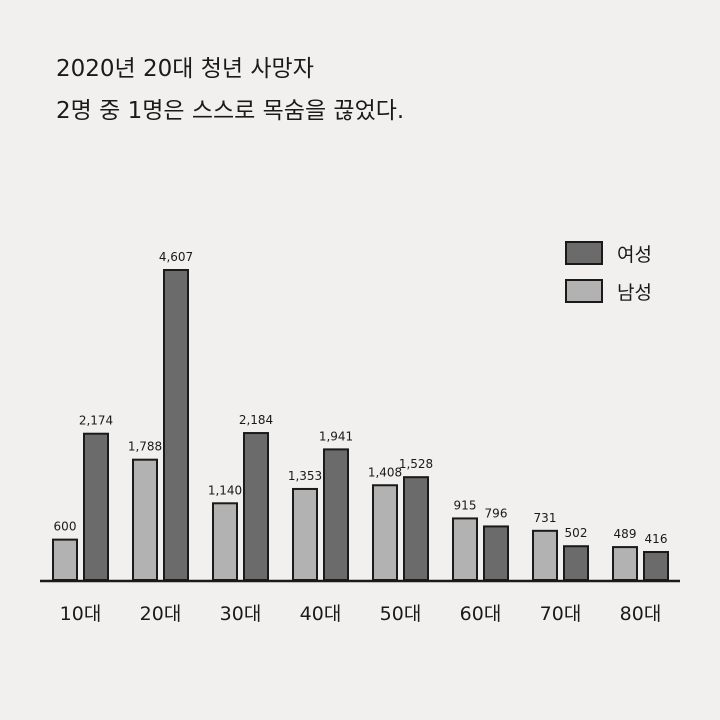  Describe the element at coordinates (608, 291) in the screenshot. I see `legend-item-male: 남성` at that location.